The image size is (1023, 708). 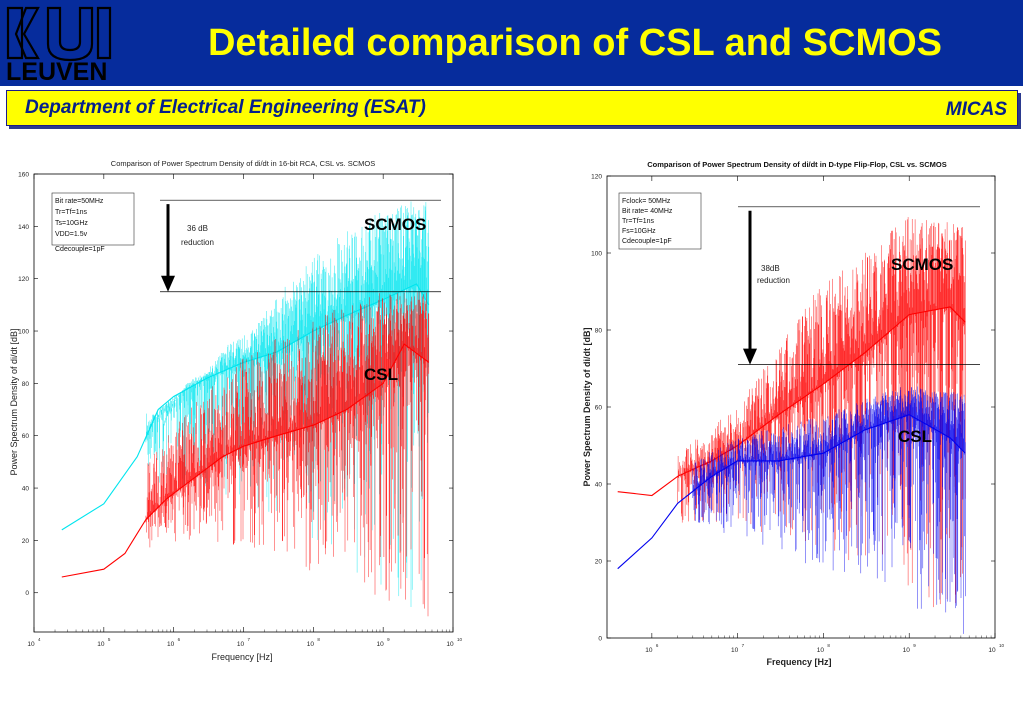 What do you see at coordinates (109, 639) in the screenshot?
I see `x-tick-exponent: 5` at bounding box center [109, 639].